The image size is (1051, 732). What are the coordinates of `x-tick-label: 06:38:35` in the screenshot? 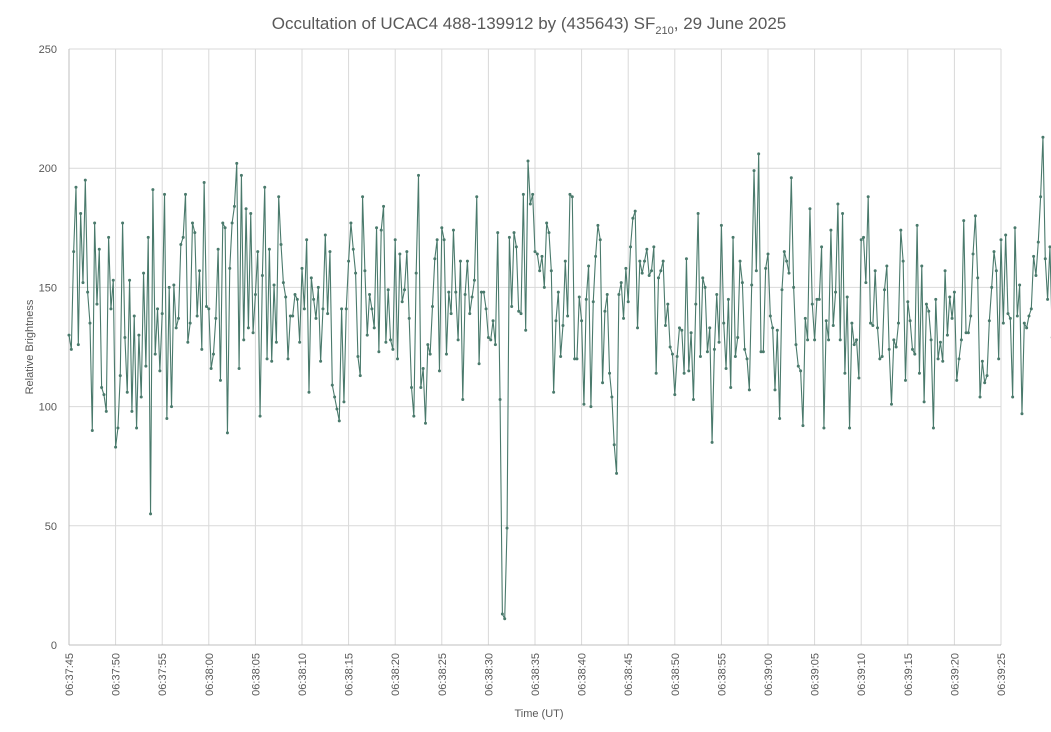 It's located at (536, 674).